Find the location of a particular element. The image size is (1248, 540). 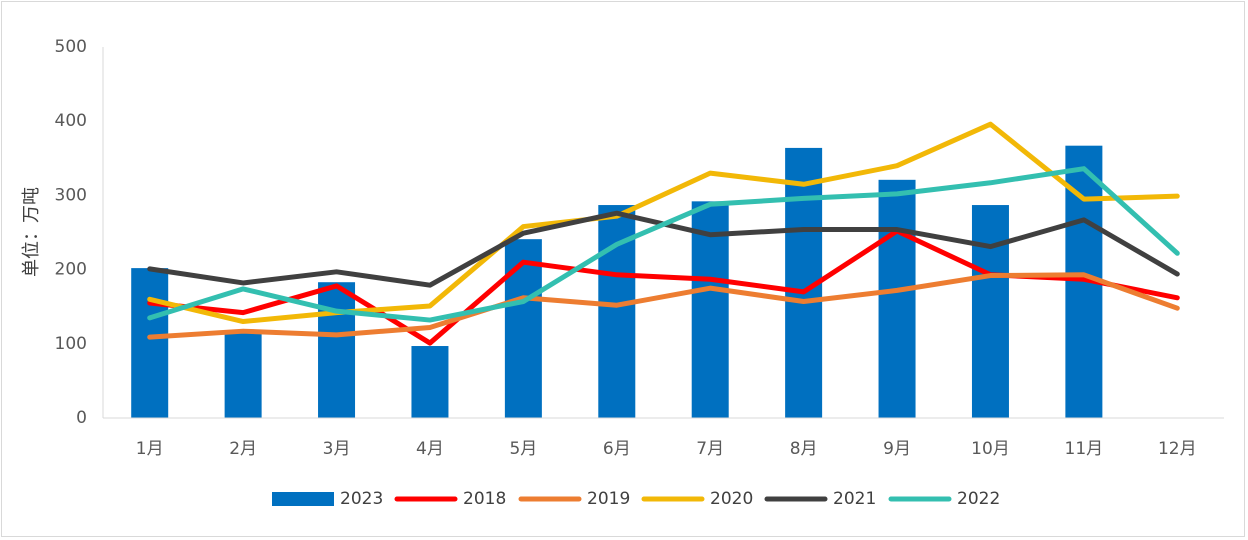

y-tick-0: 0 is located at coordinates (81, 418).